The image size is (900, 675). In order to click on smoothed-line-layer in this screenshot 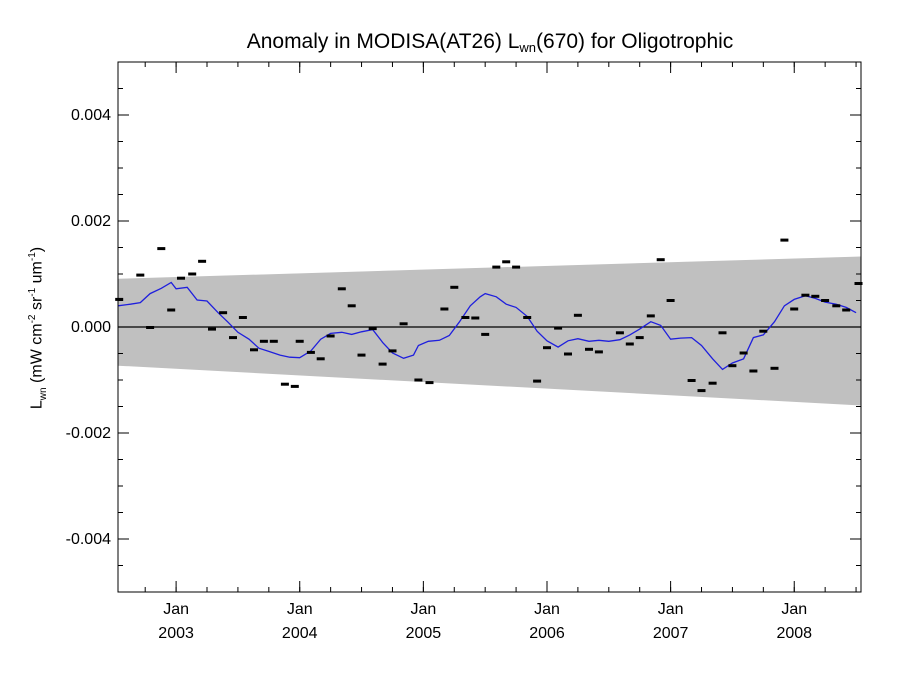, I will do `click(487, 326)`.